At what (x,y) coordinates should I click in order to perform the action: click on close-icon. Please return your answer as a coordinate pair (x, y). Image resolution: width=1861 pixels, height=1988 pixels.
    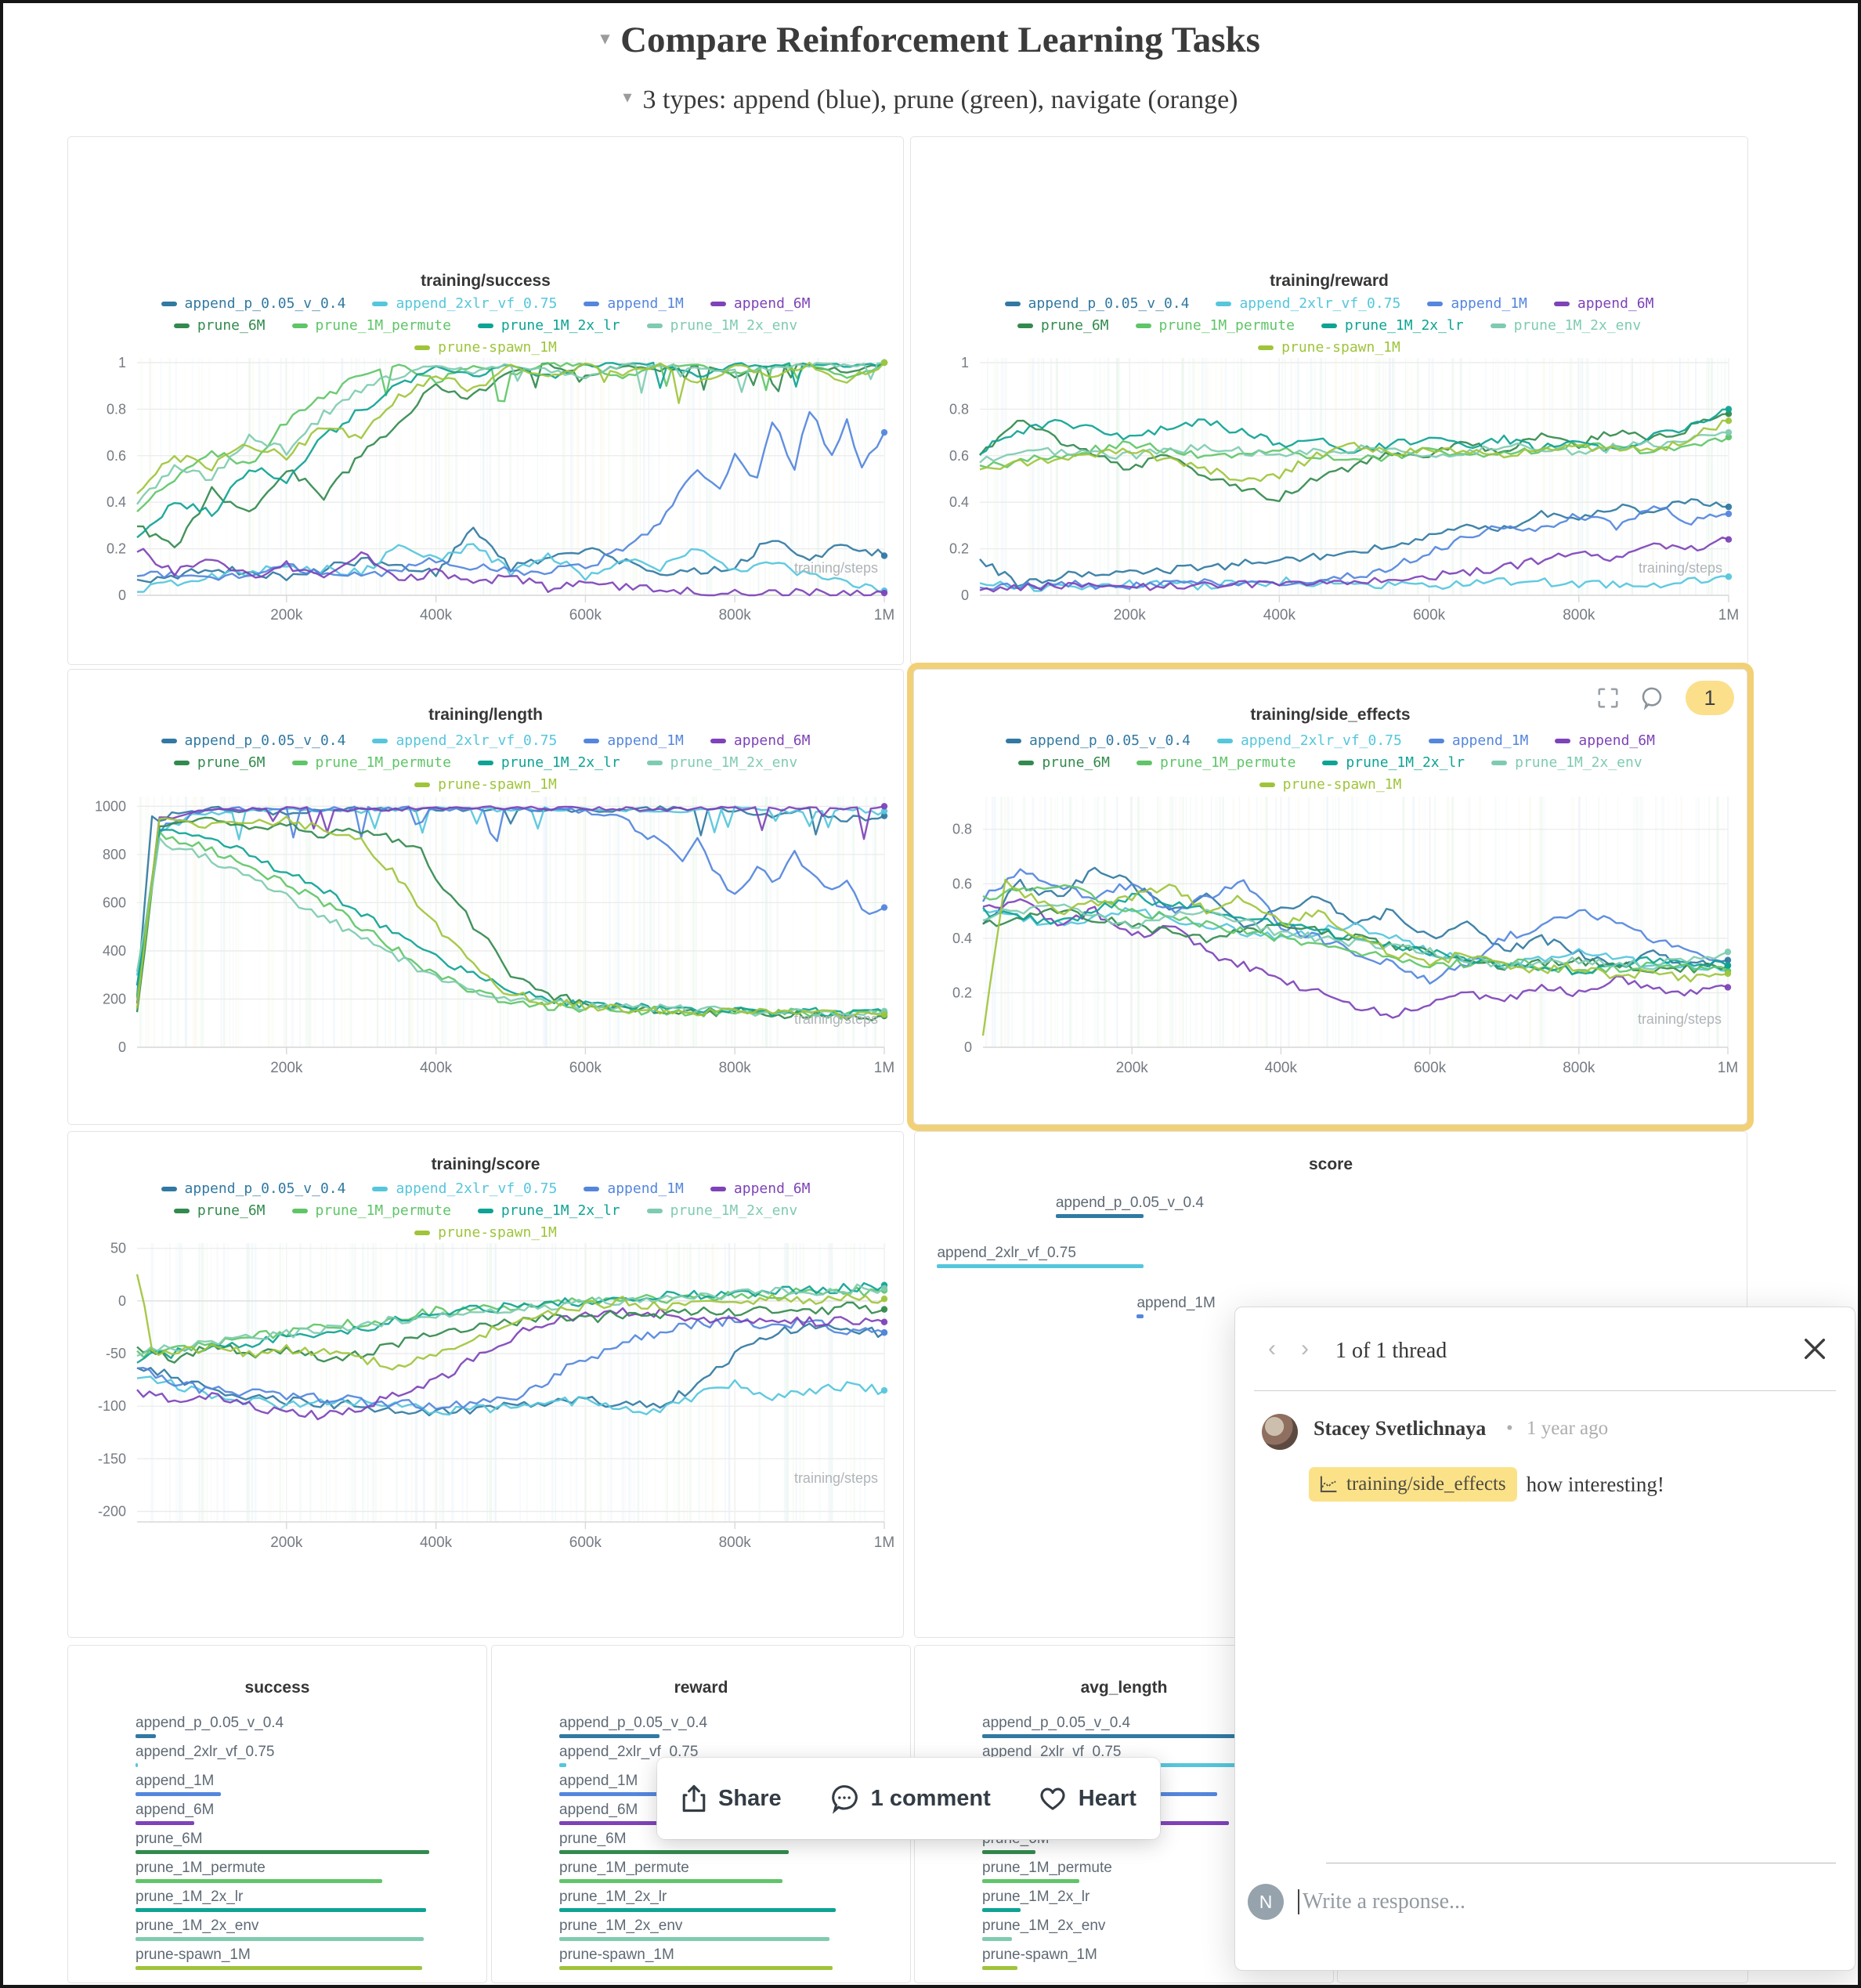
    Looking at the image, I should click on (1814, 1349).